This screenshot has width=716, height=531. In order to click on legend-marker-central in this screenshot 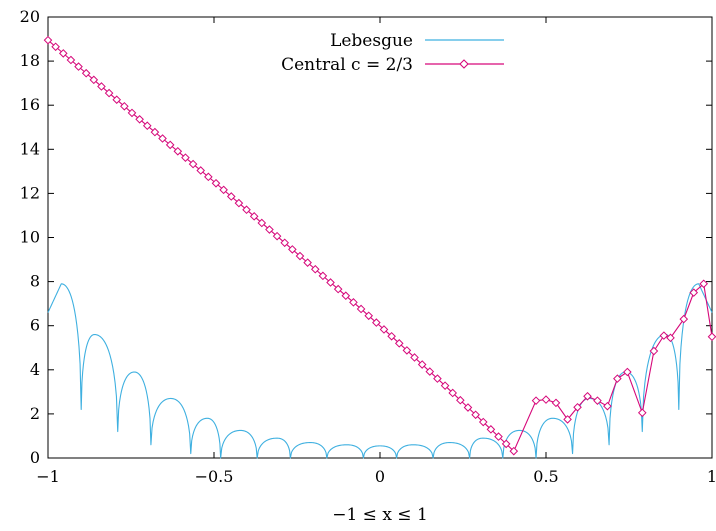, I will do `click(464, 64)`.